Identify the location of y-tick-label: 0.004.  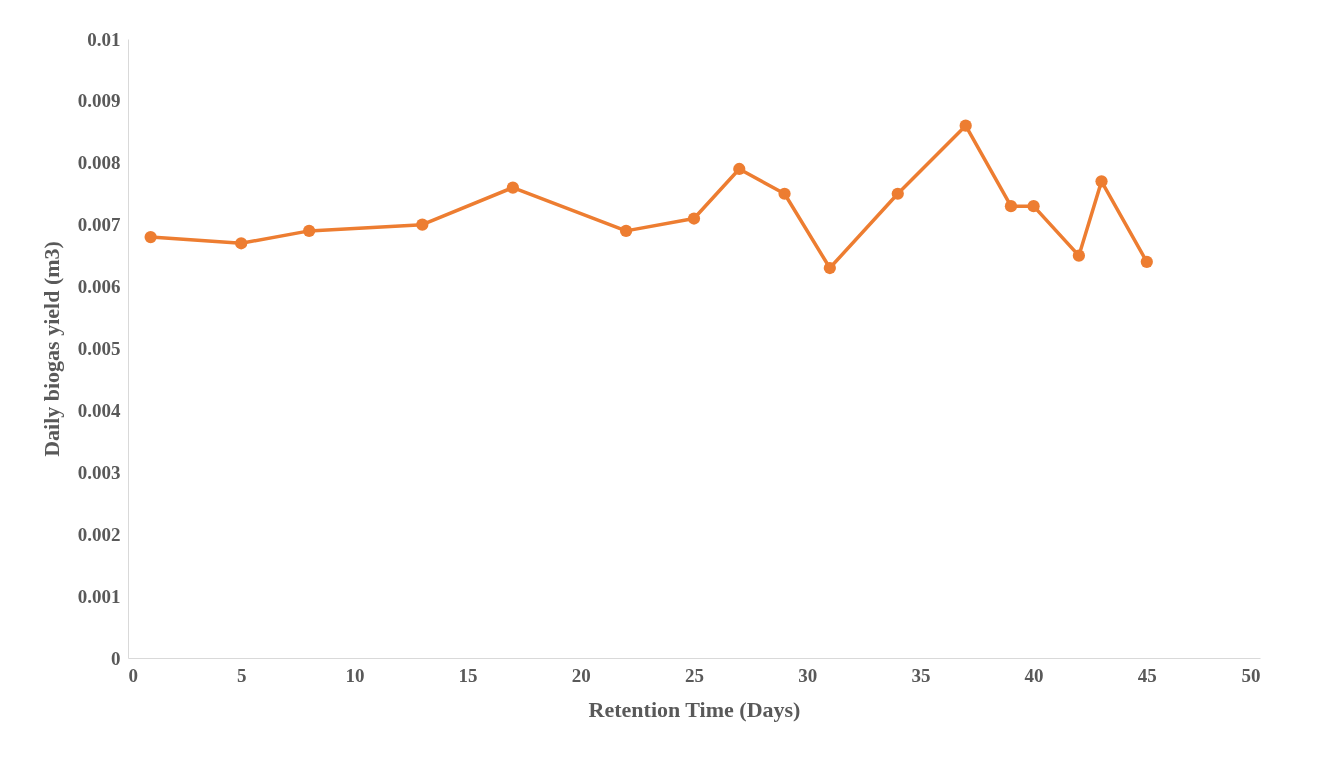
(99, 410).